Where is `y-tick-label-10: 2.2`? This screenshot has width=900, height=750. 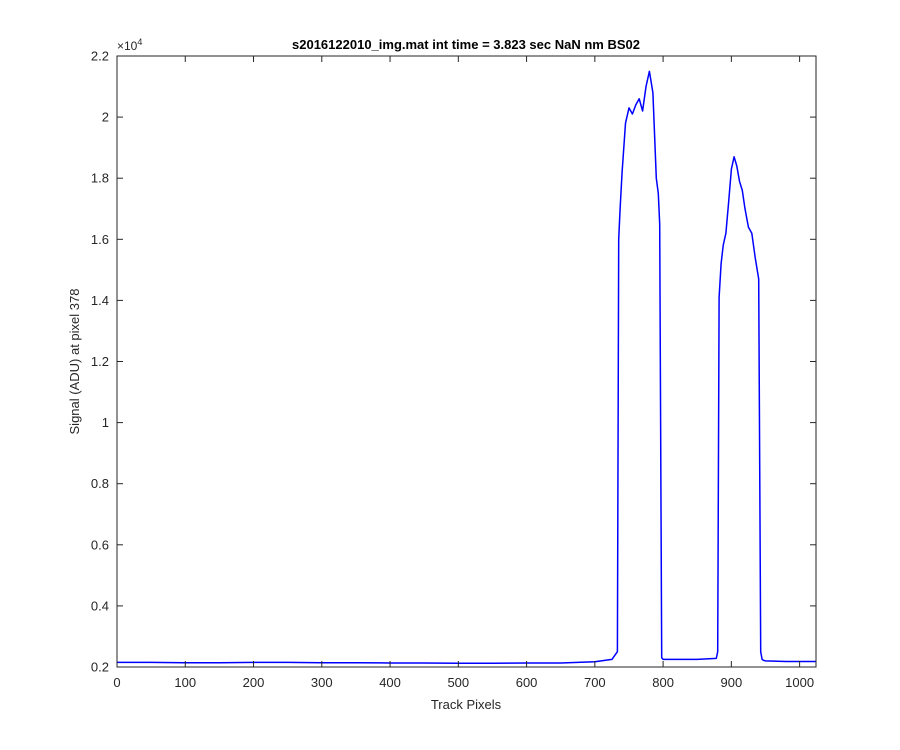
y-tick-label-10: 2.2 is located at coordinates (100, 56).